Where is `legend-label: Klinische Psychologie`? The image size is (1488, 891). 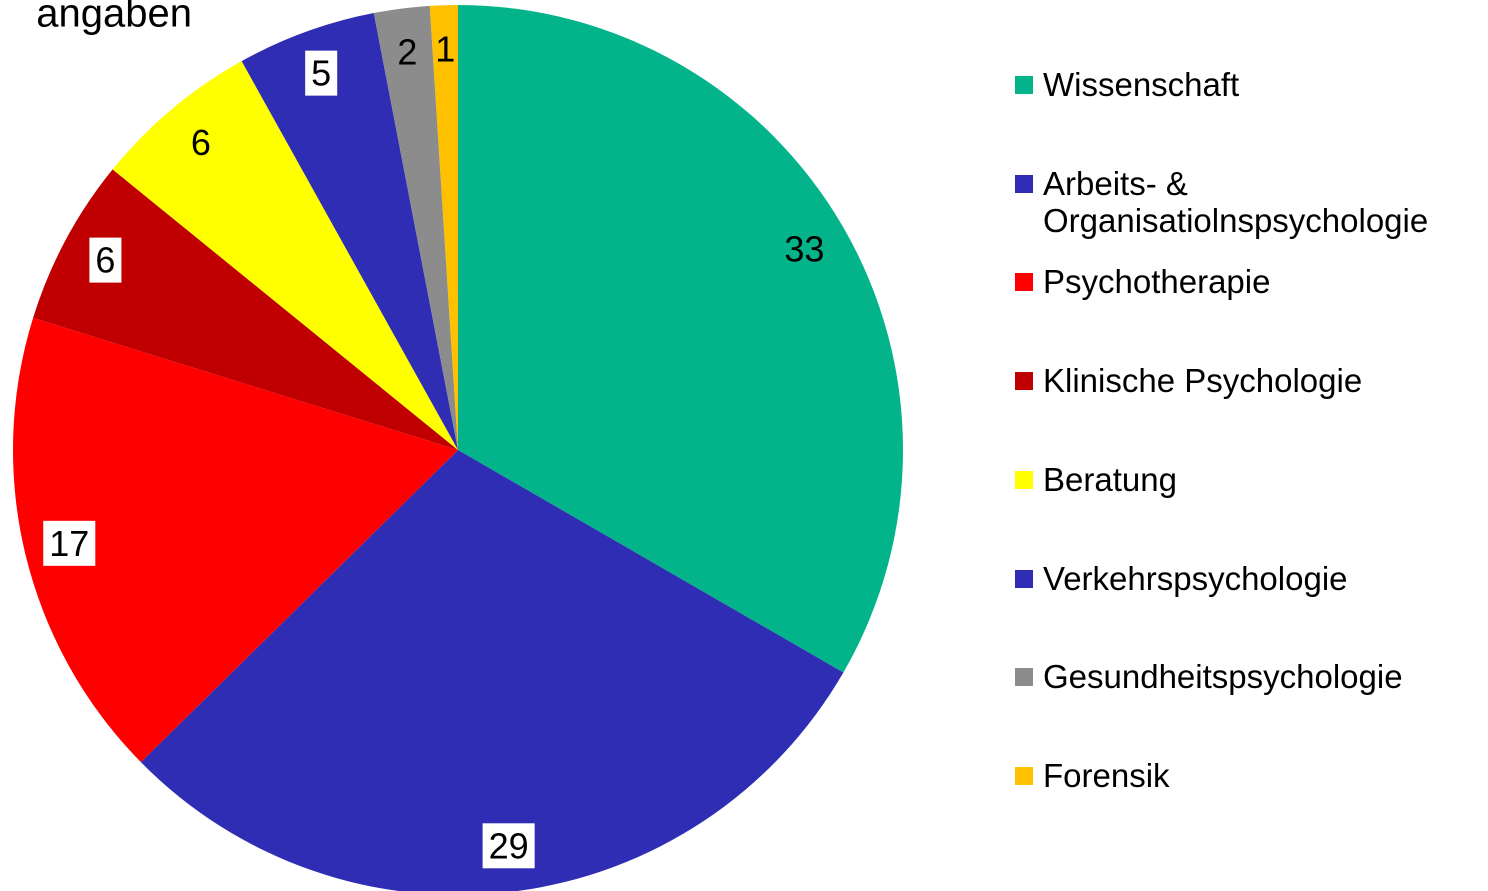 legend-label: Klinische Psychologie is located at coordinates (1203, 381).